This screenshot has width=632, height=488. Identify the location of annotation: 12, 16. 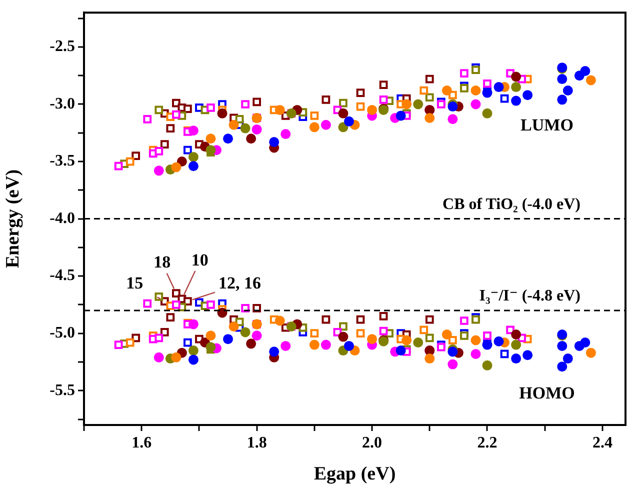
(239, 283).